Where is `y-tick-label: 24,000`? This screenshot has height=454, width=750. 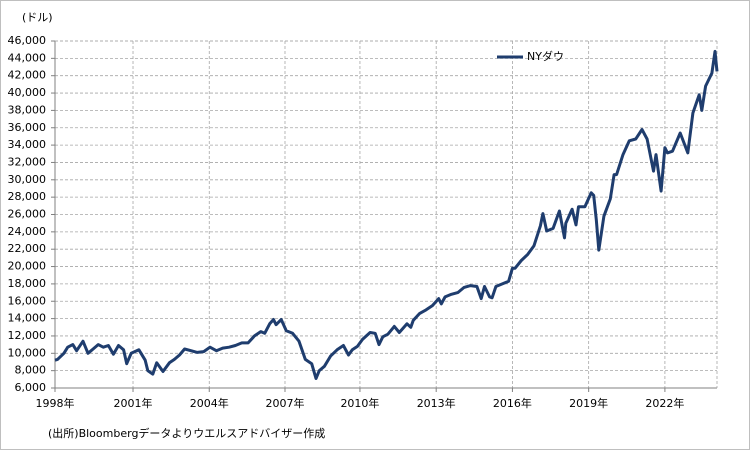
y-tick-label: 24,000 is located at coordinates (27, 231).